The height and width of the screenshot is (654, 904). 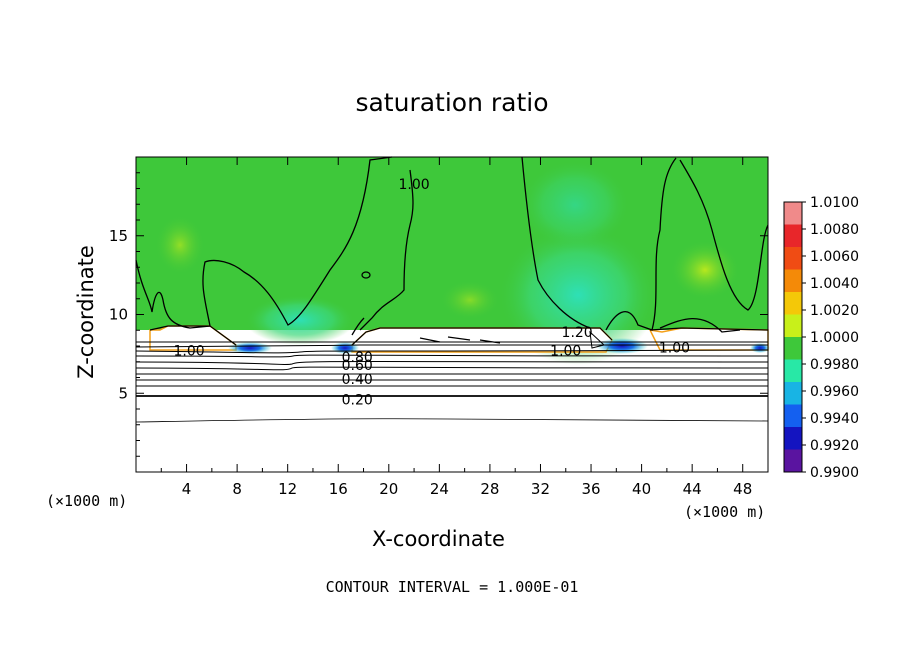 What do you see at coordinates (118, 236) in the screenshot?
I see `y-tick-label: 15` at bounding box center [118, 236].